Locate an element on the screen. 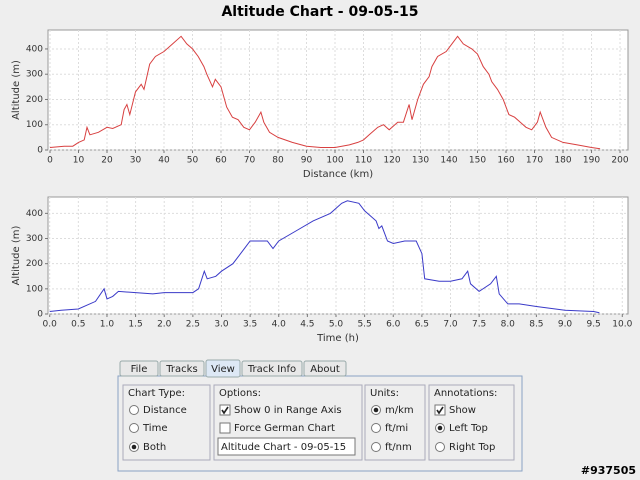  x-tick-label: 40 is located at coordinates (164, 161).